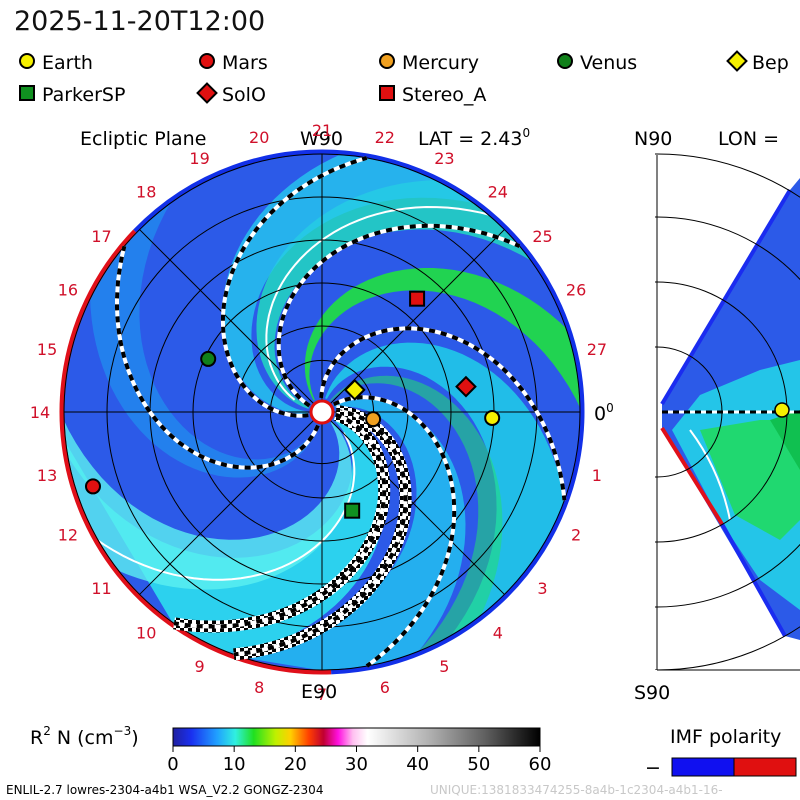 The width and height of the screenshot is (800, 800). I want to click on legend-solo-marker, so click(207, 93).